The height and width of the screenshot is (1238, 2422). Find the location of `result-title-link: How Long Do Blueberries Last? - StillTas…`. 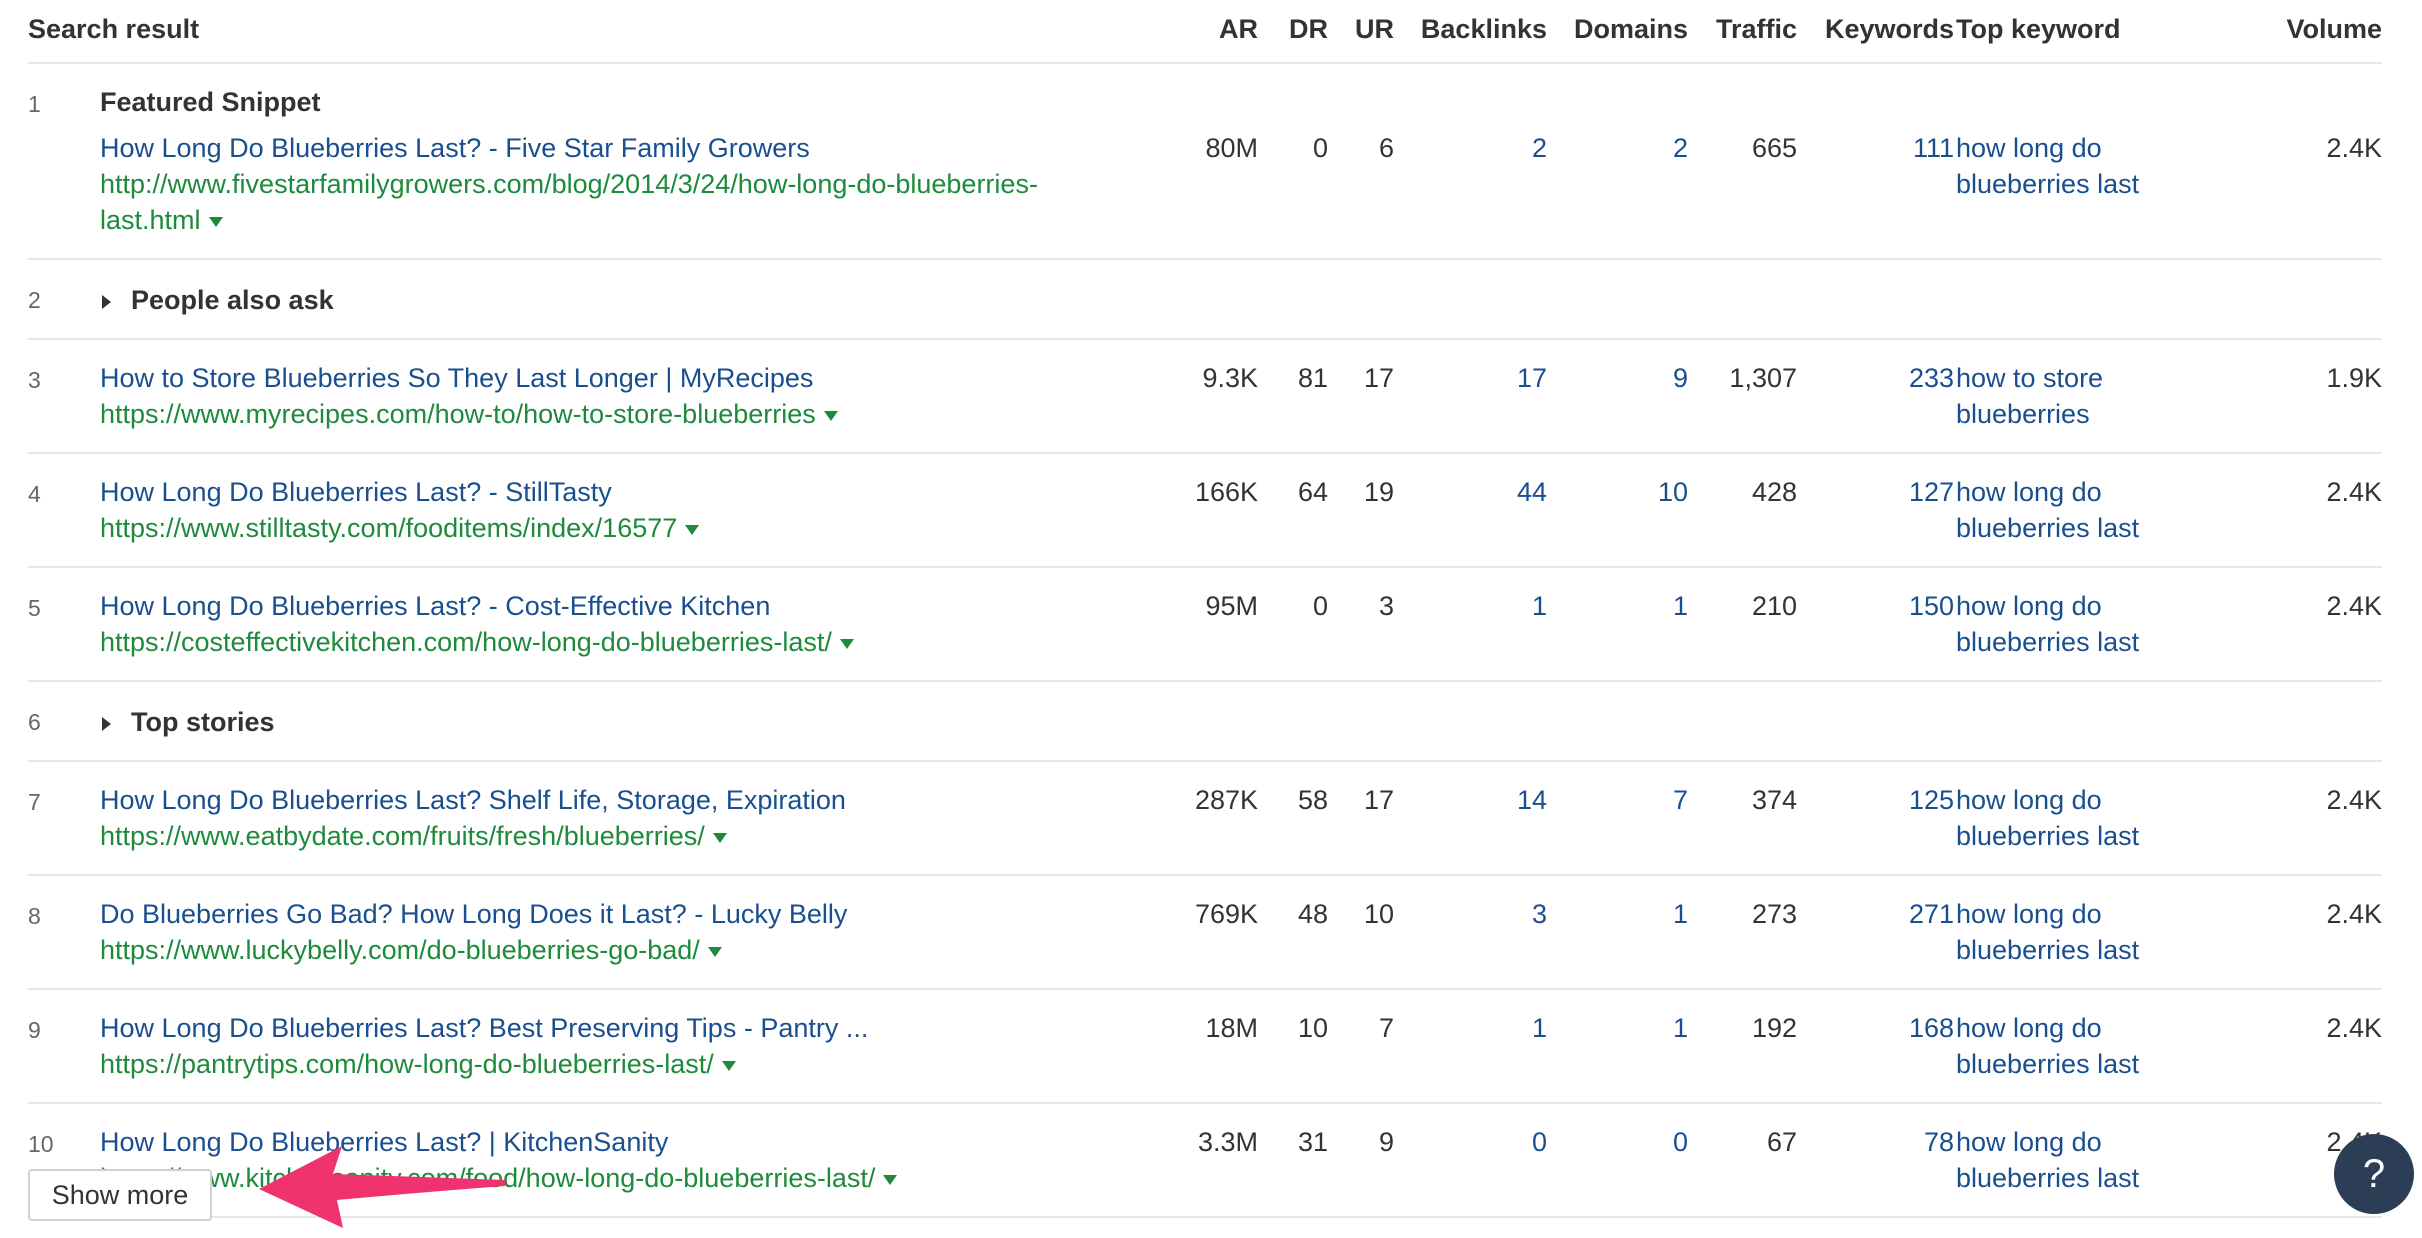

result-title-link: How Long Do Blueberries Last? - StillTas… is located at coordinates (356, 492).